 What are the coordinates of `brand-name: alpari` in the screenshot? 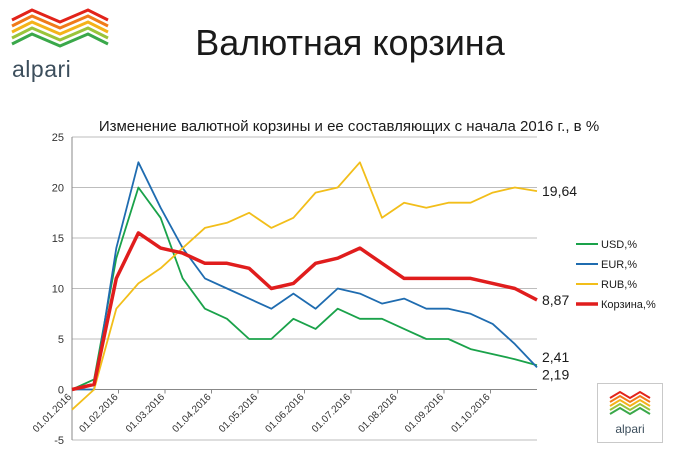 It's located at (42, 69).